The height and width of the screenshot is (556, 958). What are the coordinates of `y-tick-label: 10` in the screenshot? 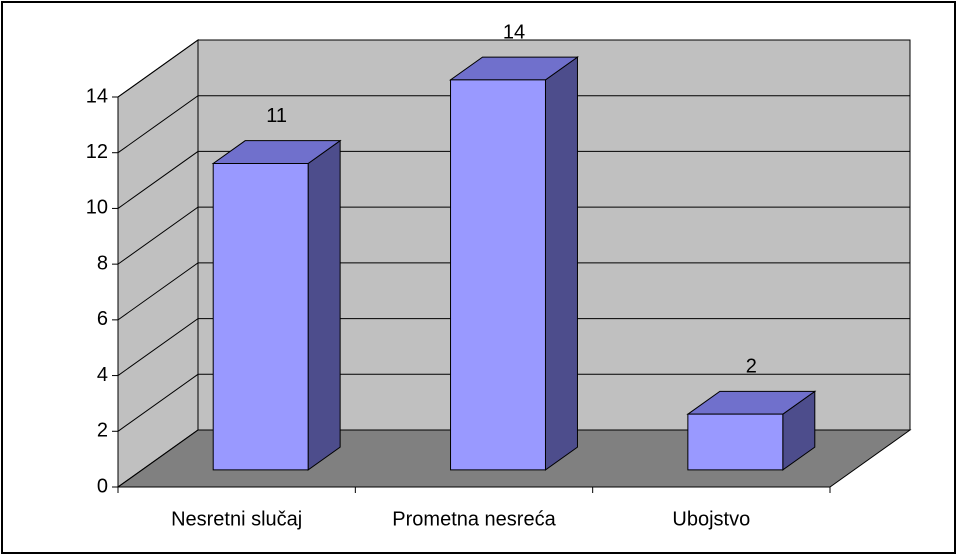 It's located at (97, 208).